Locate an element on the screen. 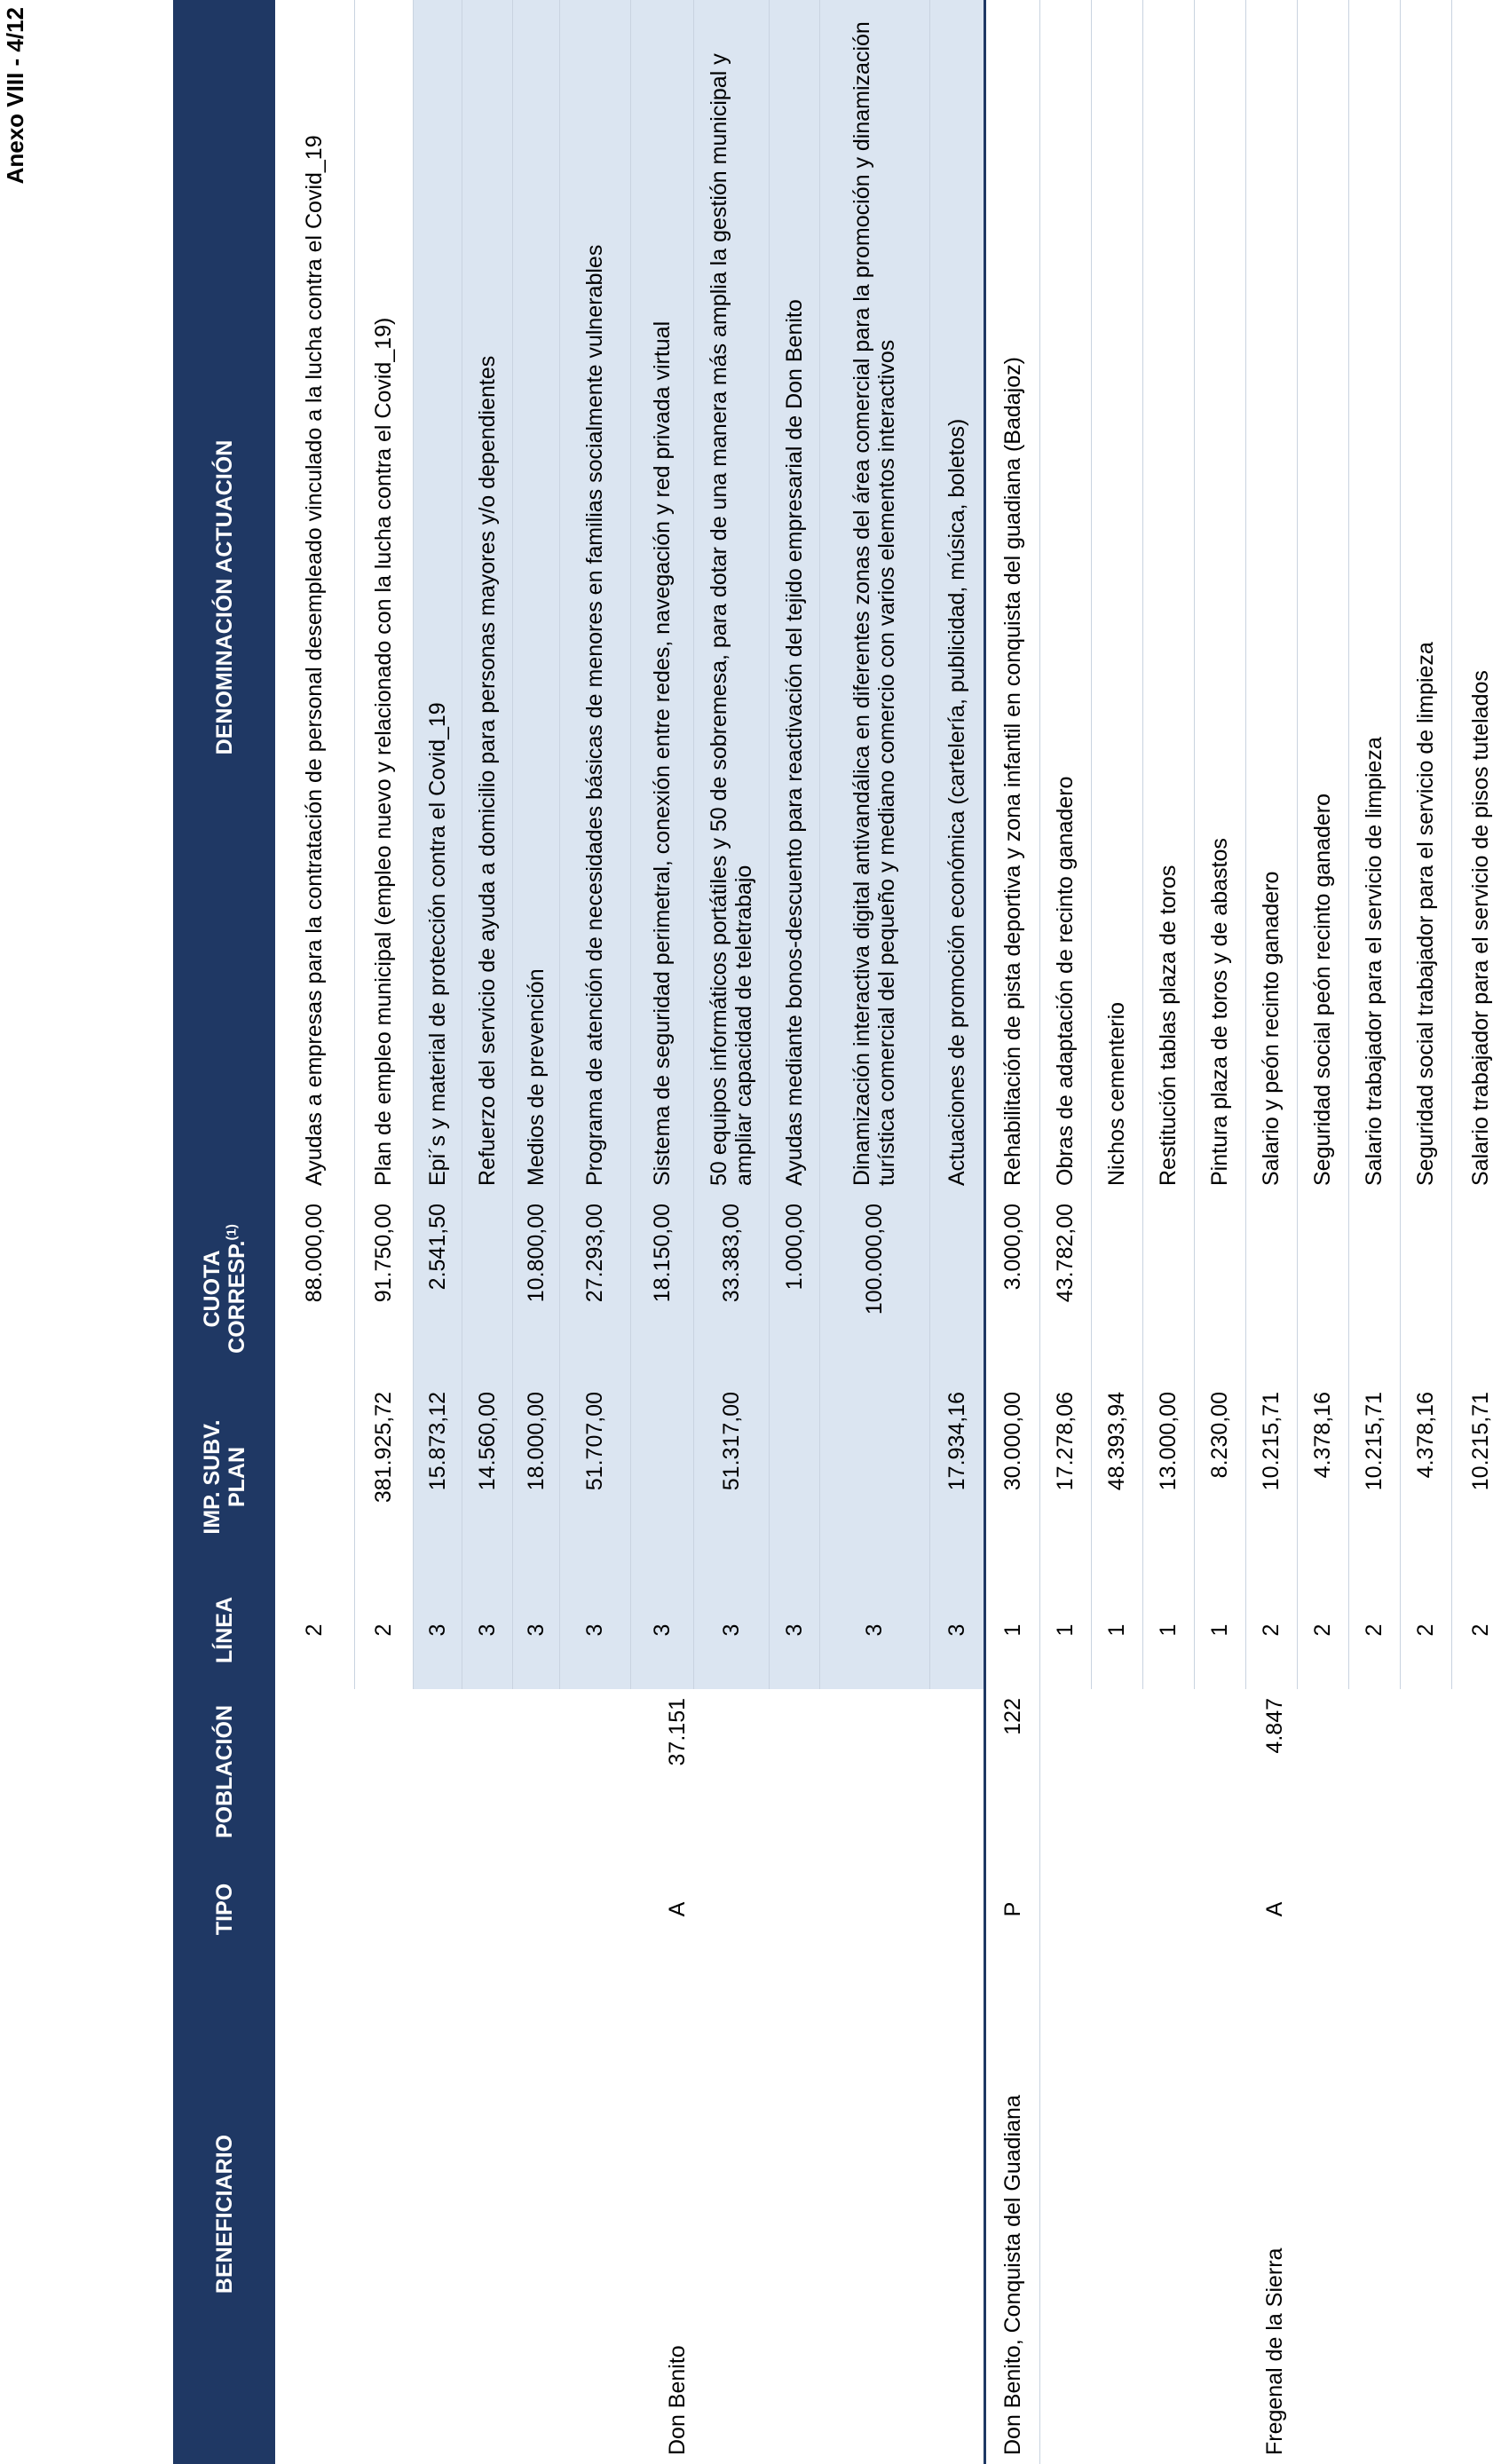 Image resolution: width=1509 pixels, height=2464 pixels. population-cell: 37.151 is located at coordinates (629, 1771).